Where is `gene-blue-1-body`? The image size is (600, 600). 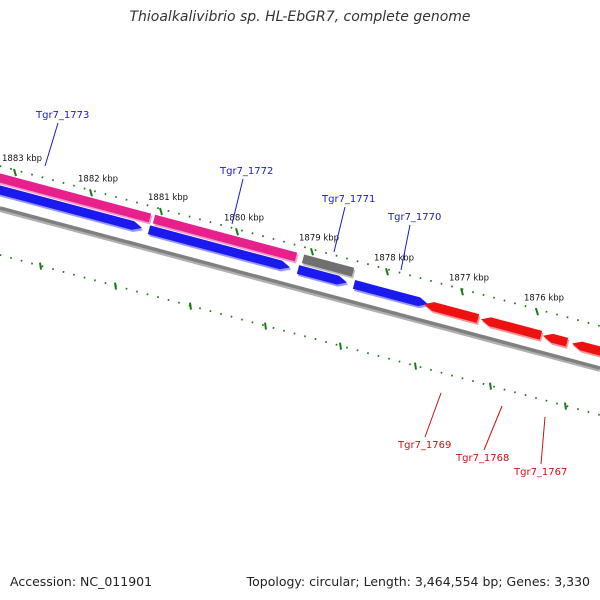
gene-blue-1-body is located at coordinates (71, 207).